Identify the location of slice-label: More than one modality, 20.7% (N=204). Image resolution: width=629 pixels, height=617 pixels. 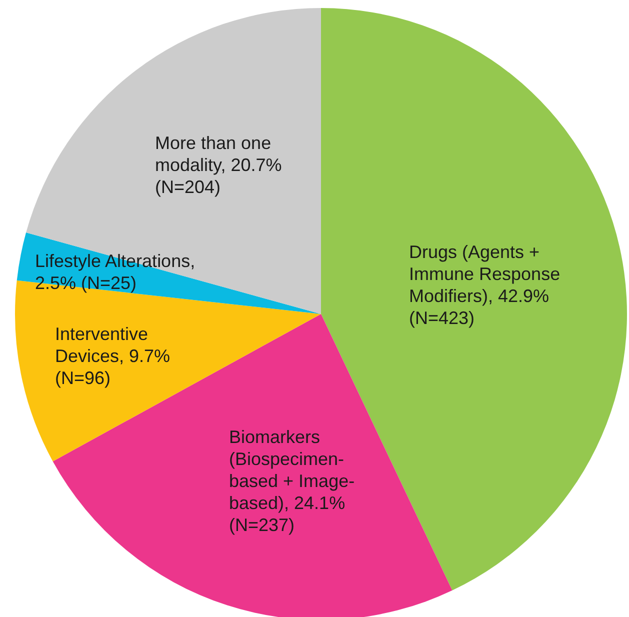
(219, 165).